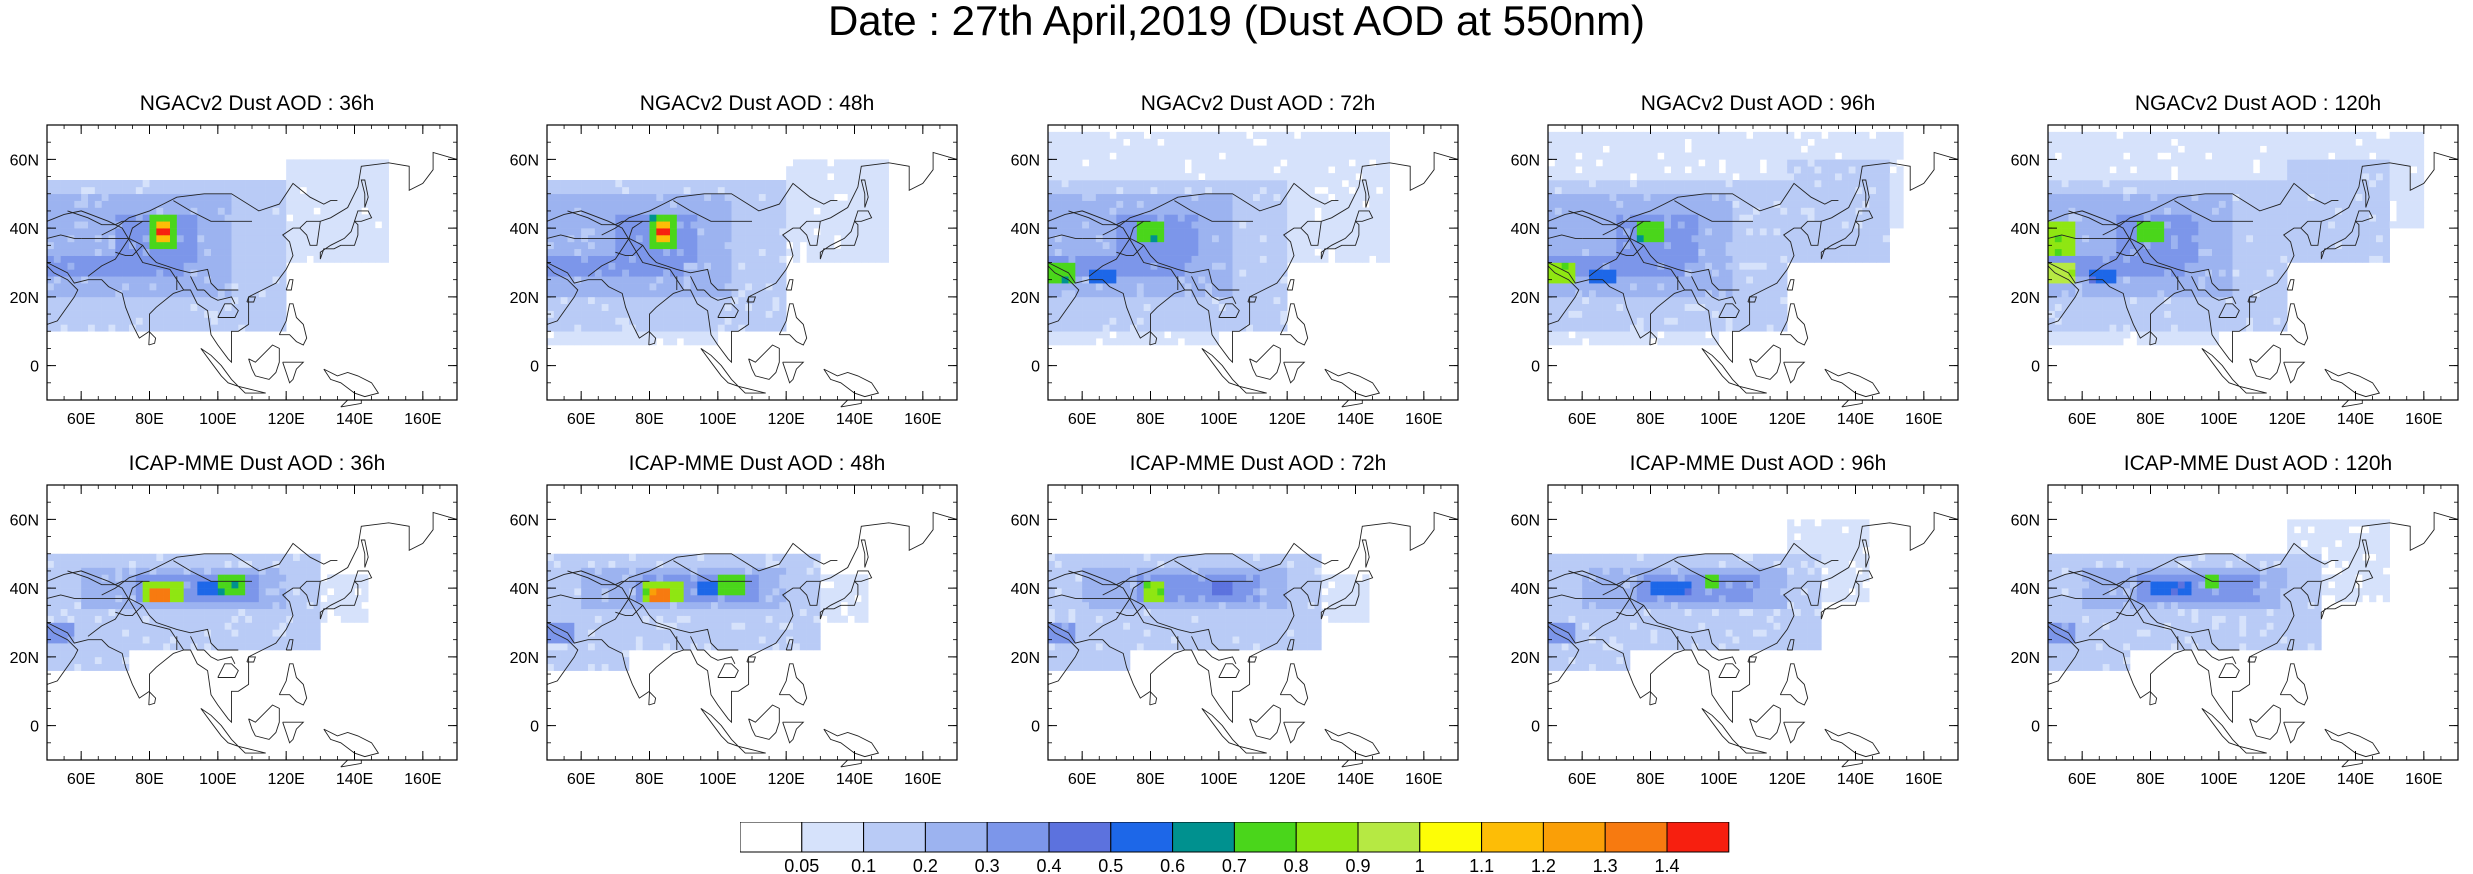 The width and height of the screenshot is (2473, 874). What do you see at coordinates (2258, 463) in the screenshot?
I see `panel-title-icap-120h: ICAP-MME Dust AOD : 120h` at bounding box center [2258, 463].